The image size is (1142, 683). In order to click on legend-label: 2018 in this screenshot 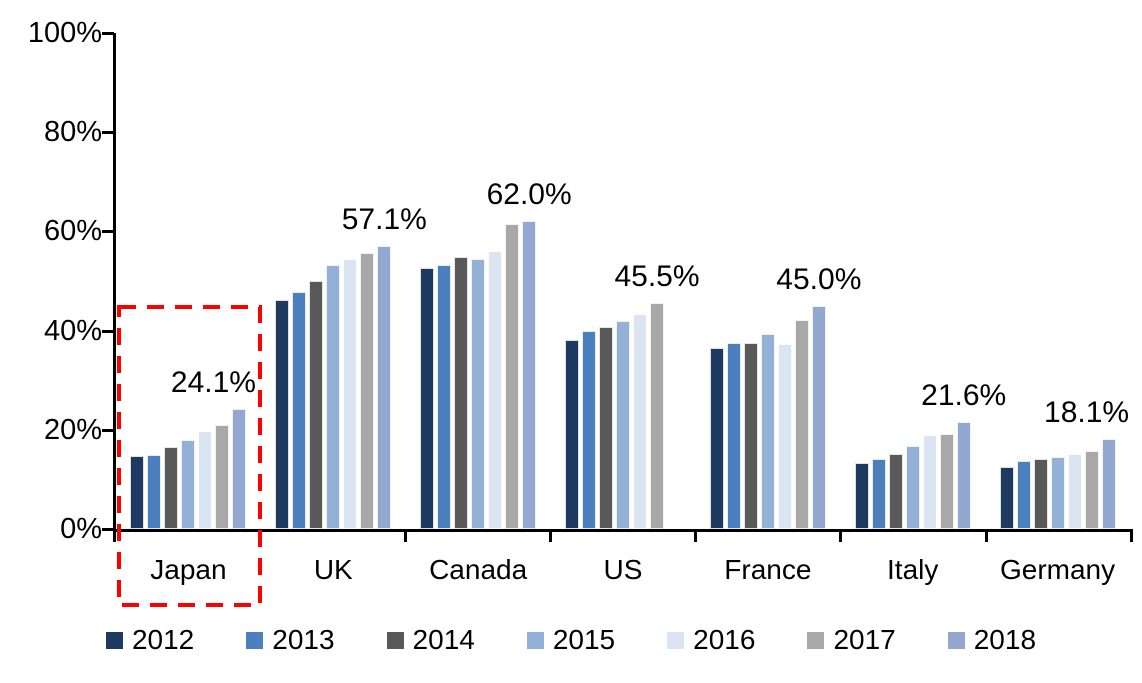, I will do `click(1005, 639)`.